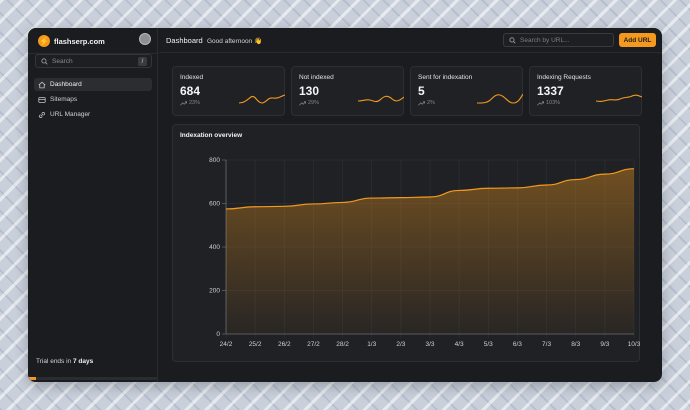  I want to click on sidebar-item-label: Sitemaps, so click(64, 99).